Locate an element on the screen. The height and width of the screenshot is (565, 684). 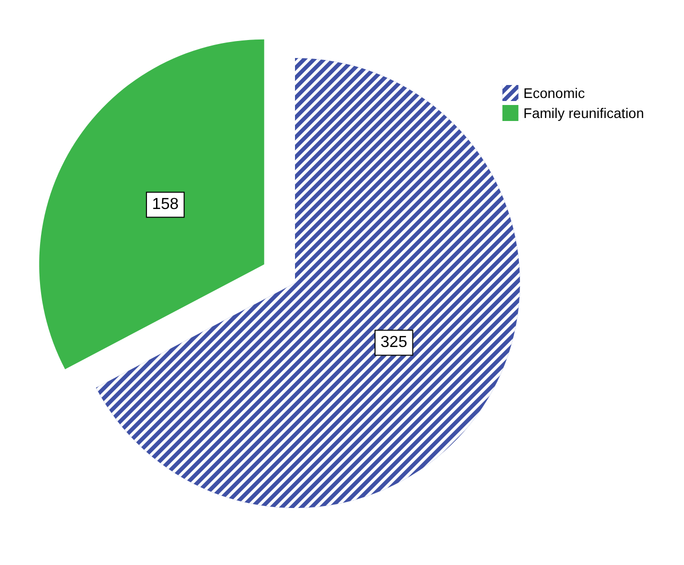
legend-label: Economic is located at coordinates (554, 93).